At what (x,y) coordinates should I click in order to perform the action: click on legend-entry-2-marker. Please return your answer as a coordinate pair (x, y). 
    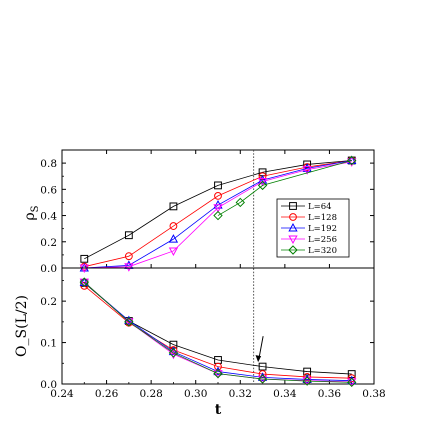
    Looking at the image, I should click on (293, 227).